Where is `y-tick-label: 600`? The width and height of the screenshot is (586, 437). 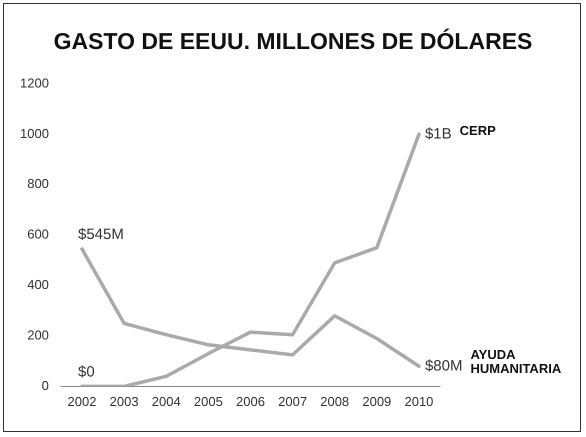 y-tick-label: 600 is located at coordinates (38, 234).